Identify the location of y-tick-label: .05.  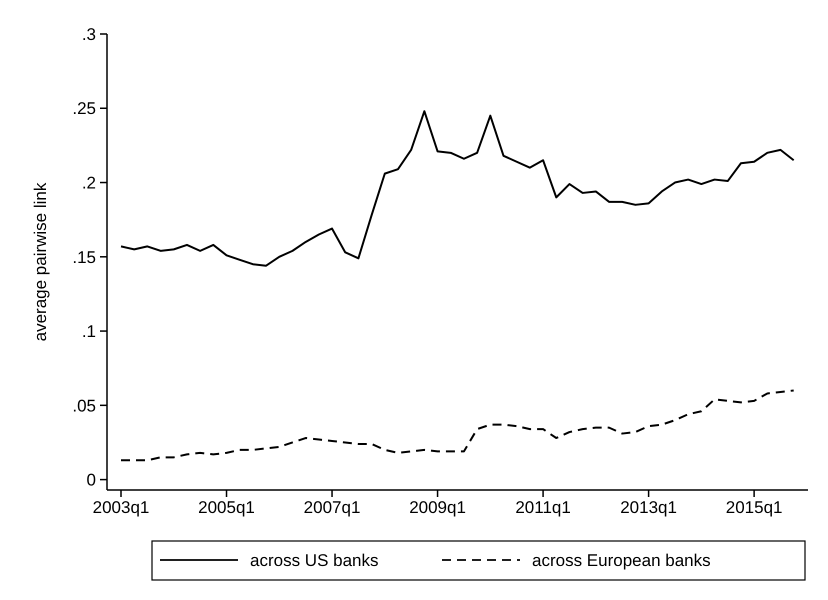
(84, 406).